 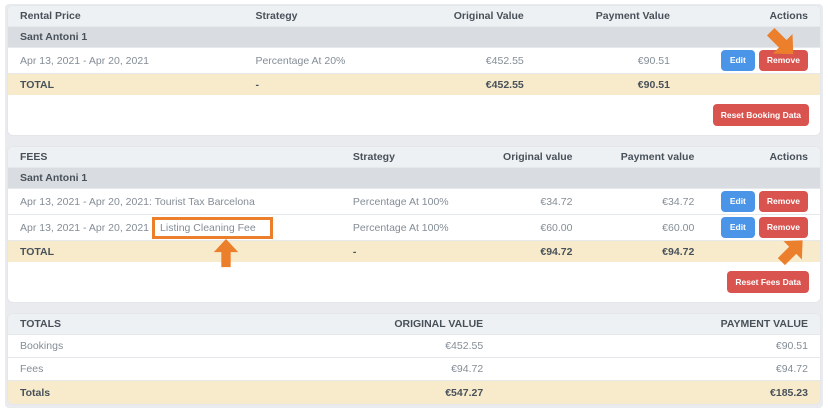 What do you see at coordinates (414, 282) in the screenshot?
I see `fees-card-footer: Reset Fees Data` at bounding box center [414, 282].